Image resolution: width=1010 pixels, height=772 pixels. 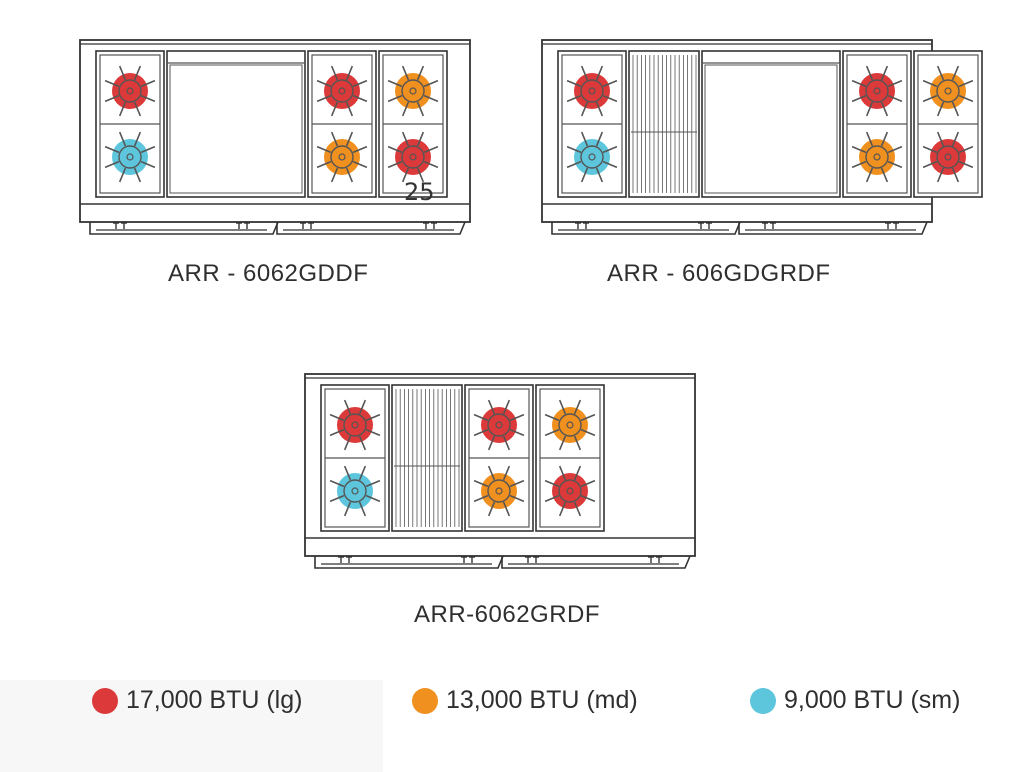 I want to click on medium-burner-dot, so click(x=425, y=700).